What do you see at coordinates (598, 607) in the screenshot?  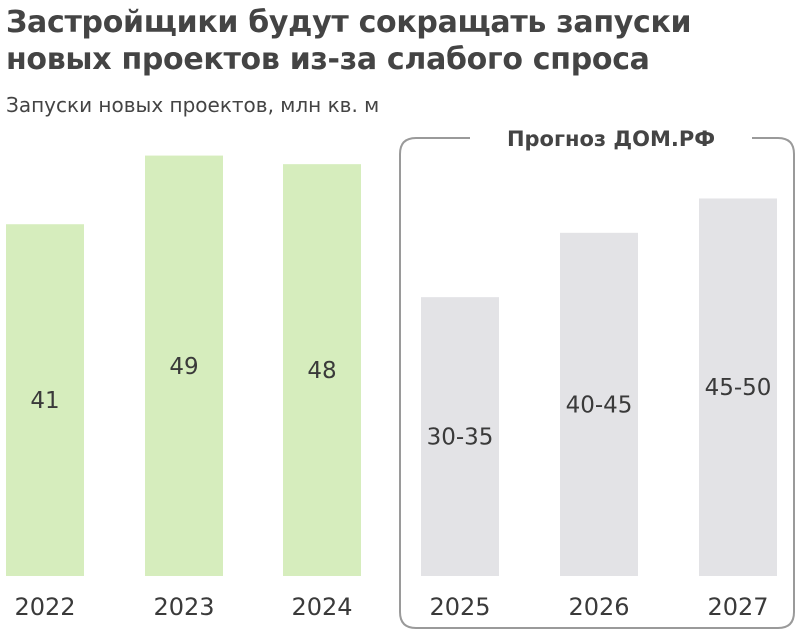 I see `x-tick-label-2026: 2026` at bounding box center [598, 607].